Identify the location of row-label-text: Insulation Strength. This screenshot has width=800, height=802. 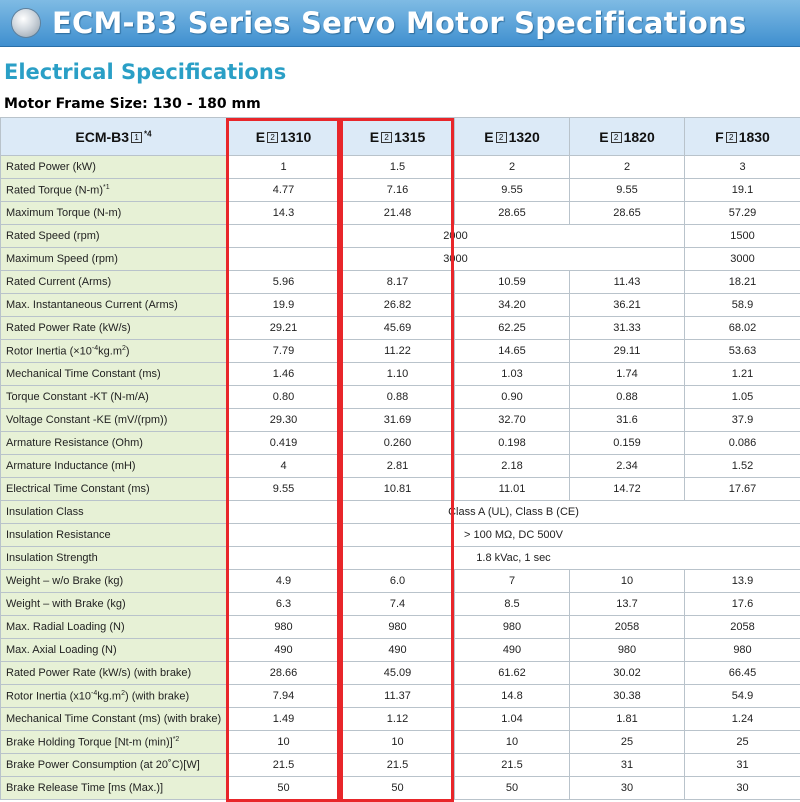
(52, 558).